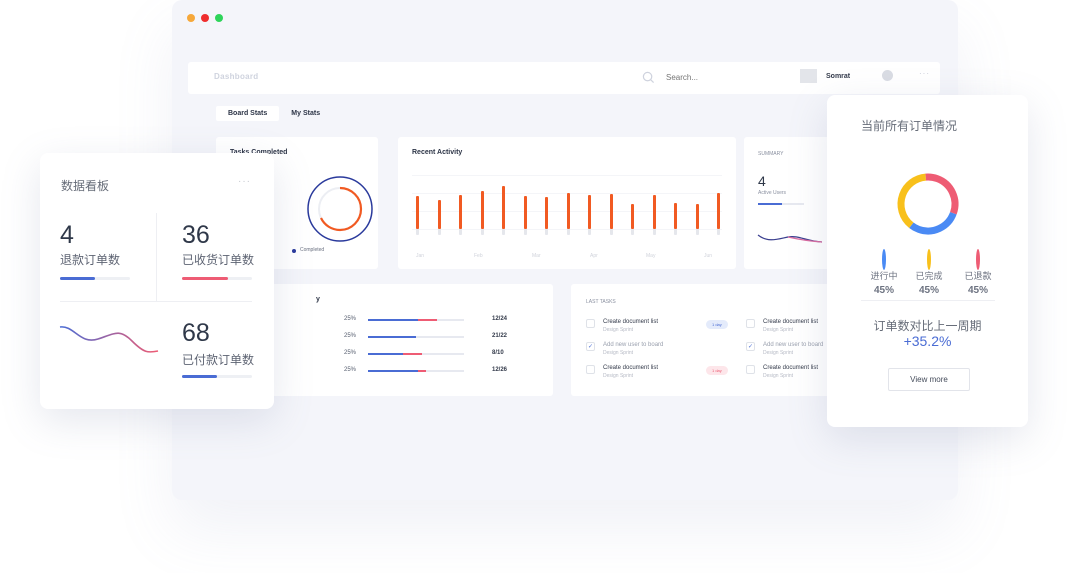 The image size is (1068, 573). Describe the element at coordinates (498, 353) in the screenshot. I see `row-date: 8/10` at that location.